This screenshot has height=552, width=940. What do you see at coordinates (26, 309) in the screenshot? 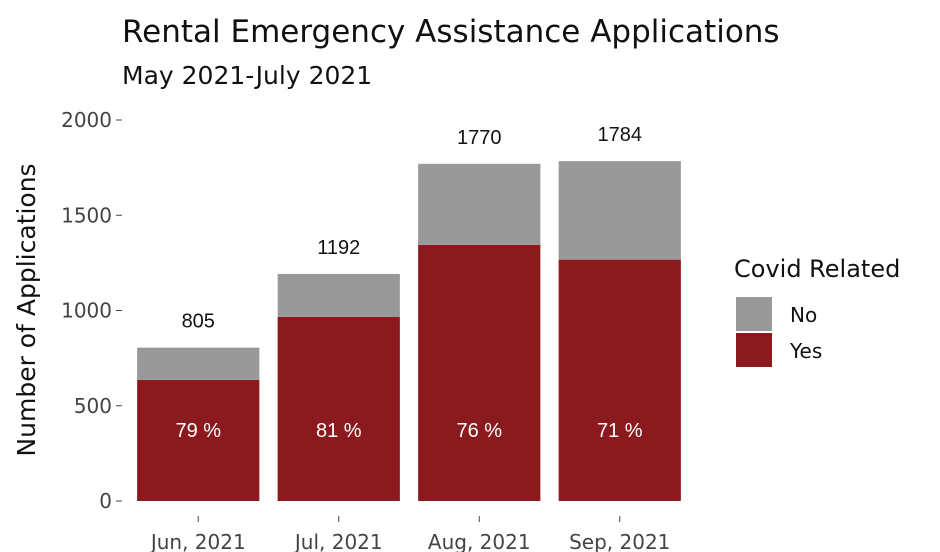
I see `y-axis-title: Number of Applications` at bounding box center [26, 309].